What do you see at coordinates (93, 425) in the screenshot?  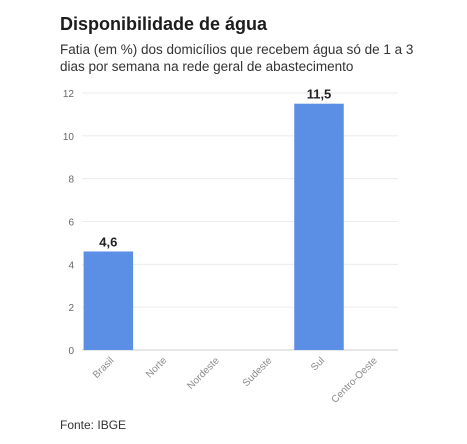 I see `source-note: Fonte: IBGE` at bounding box center [93, 425].